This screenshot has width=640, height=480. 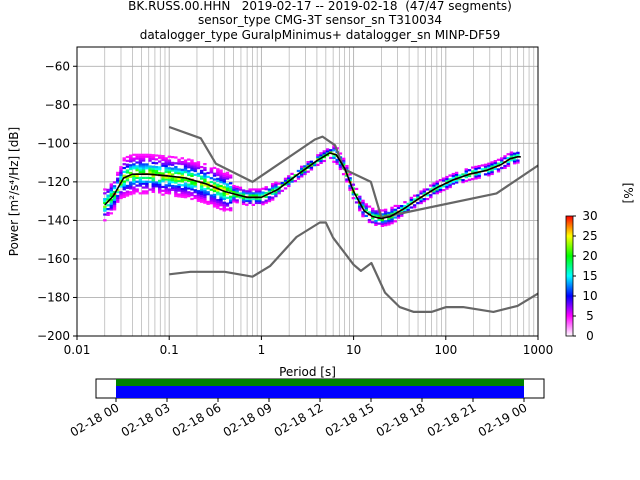 I want to click on colorbar-label: [%], so click(x=628, y=193).